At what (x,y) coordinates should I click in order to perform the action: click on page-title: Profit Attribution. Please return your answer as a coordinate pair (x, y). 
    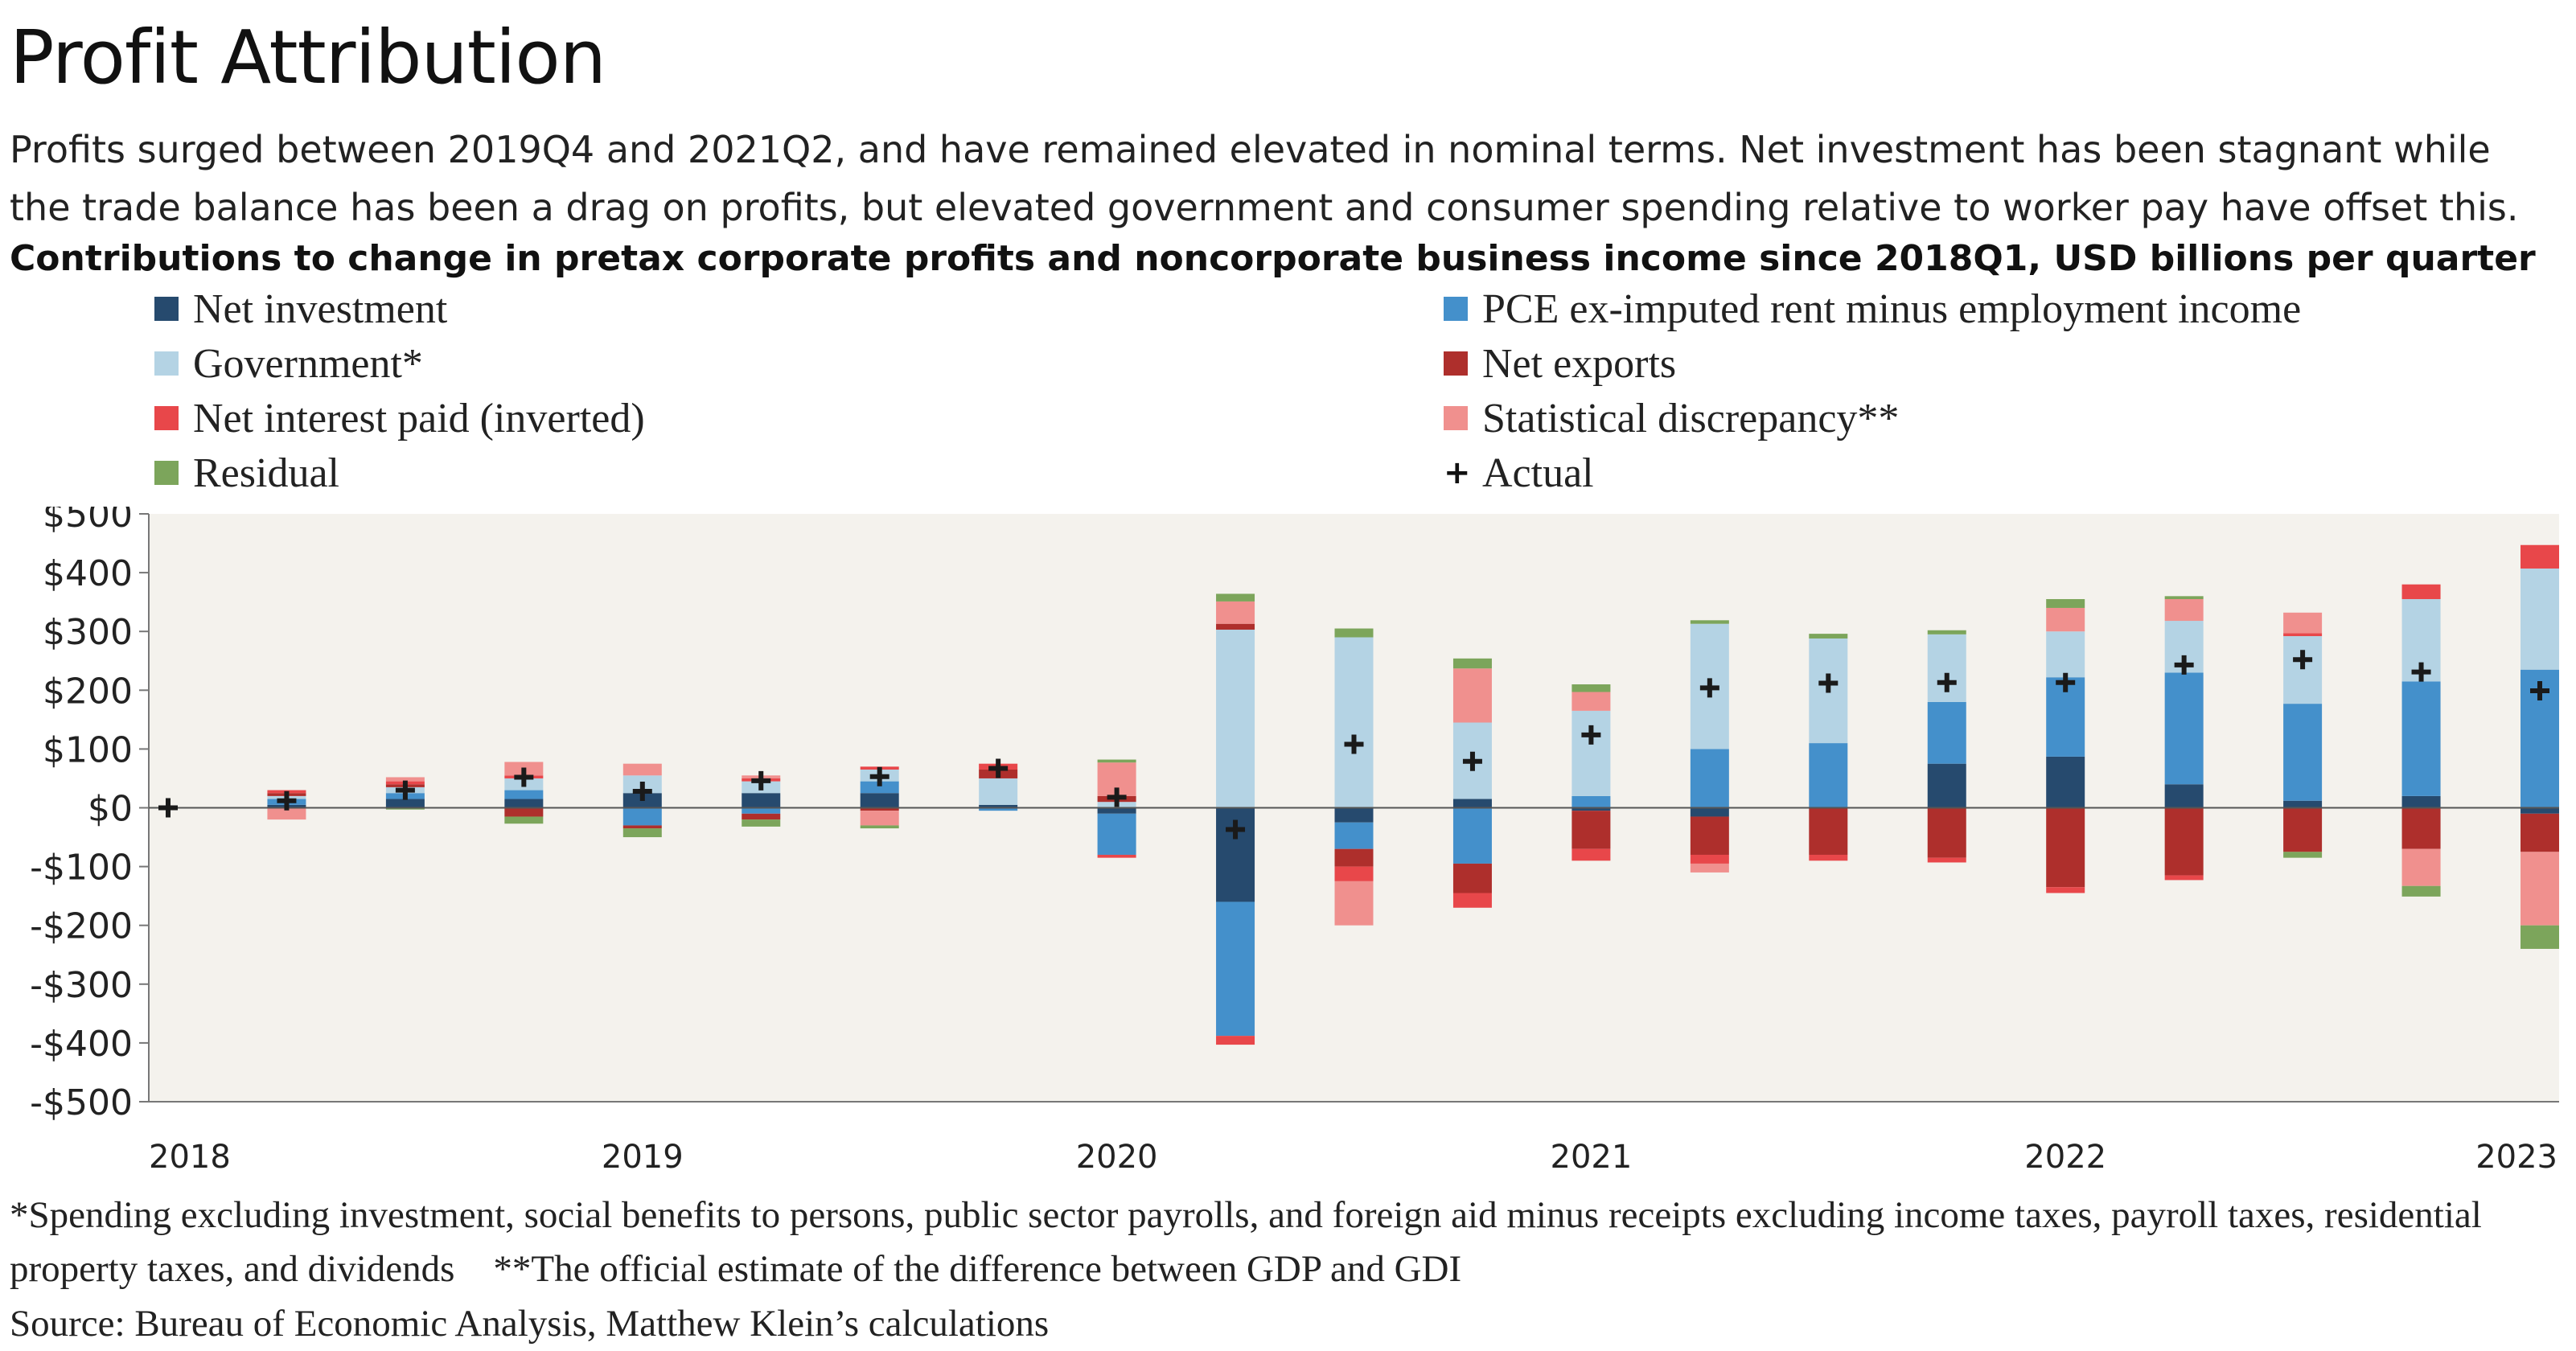
    Looking at the image, I should click on (308, 57).